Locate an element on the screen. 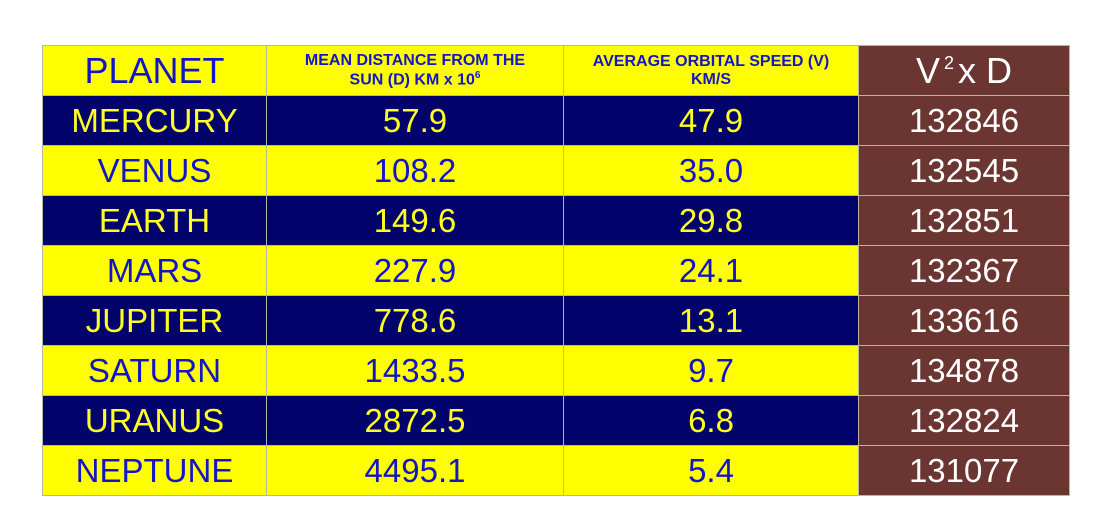 The image size is (1100, 529). planet-row: URANUS 2872.5 6.8 132824 is located at coordinates (556, 420).